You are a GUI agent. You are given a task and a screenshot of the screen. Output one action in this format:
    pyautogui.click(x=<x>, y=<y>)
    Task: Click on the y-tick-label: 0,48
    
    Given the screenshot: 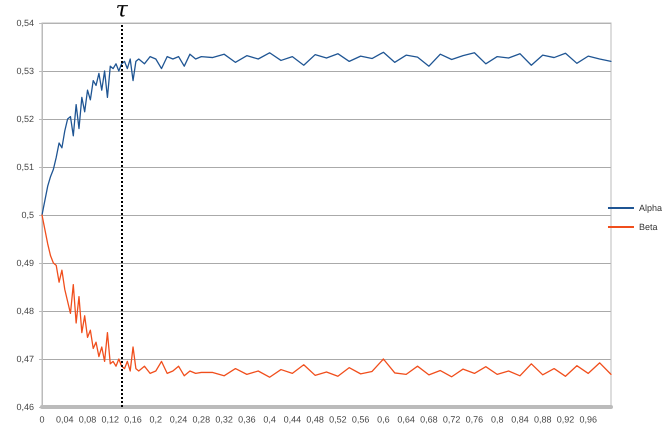 What is the action you would take?
    pyautogui.click(x=25, y=311)
    